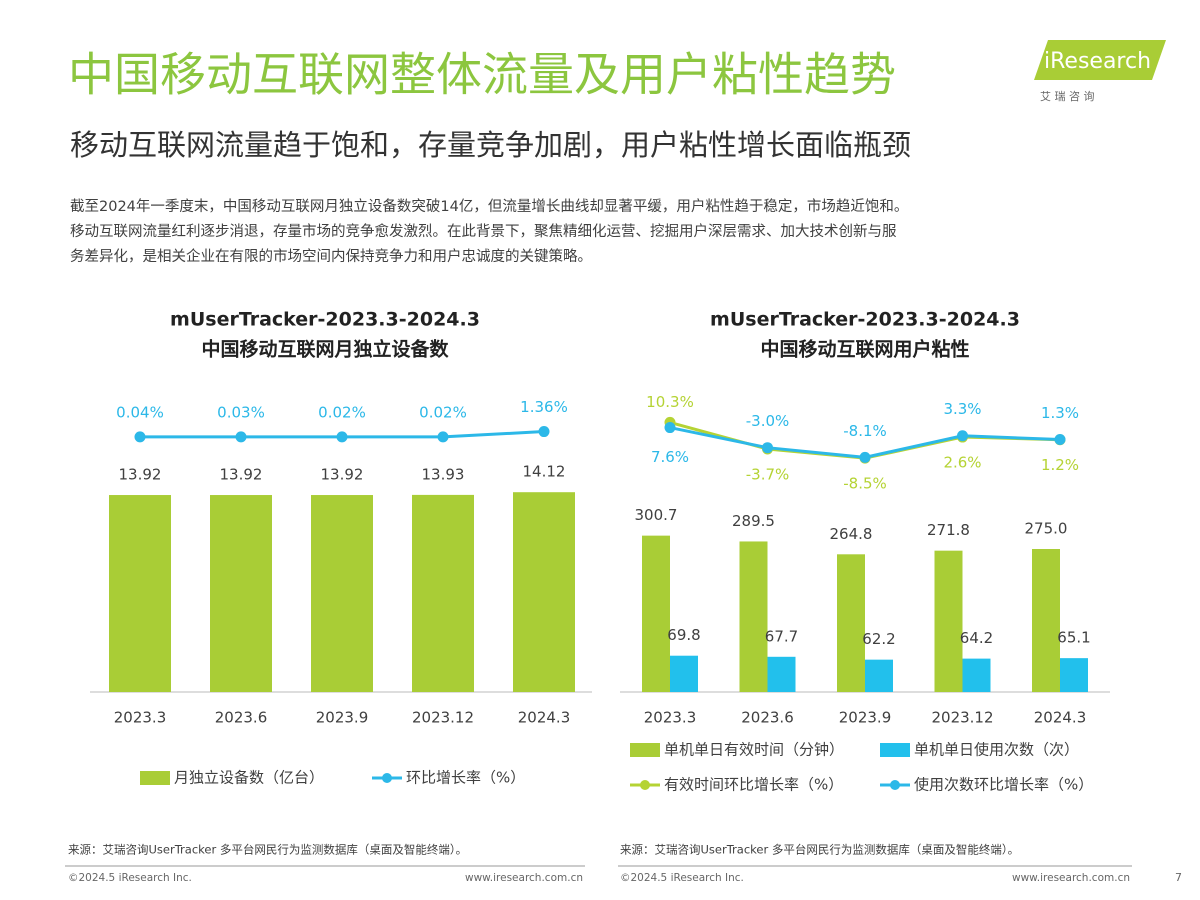  What do you see at coordinates (1178, 877) in the screenshot?
I see `page-number: 7` at bounding box center [1178, 877].